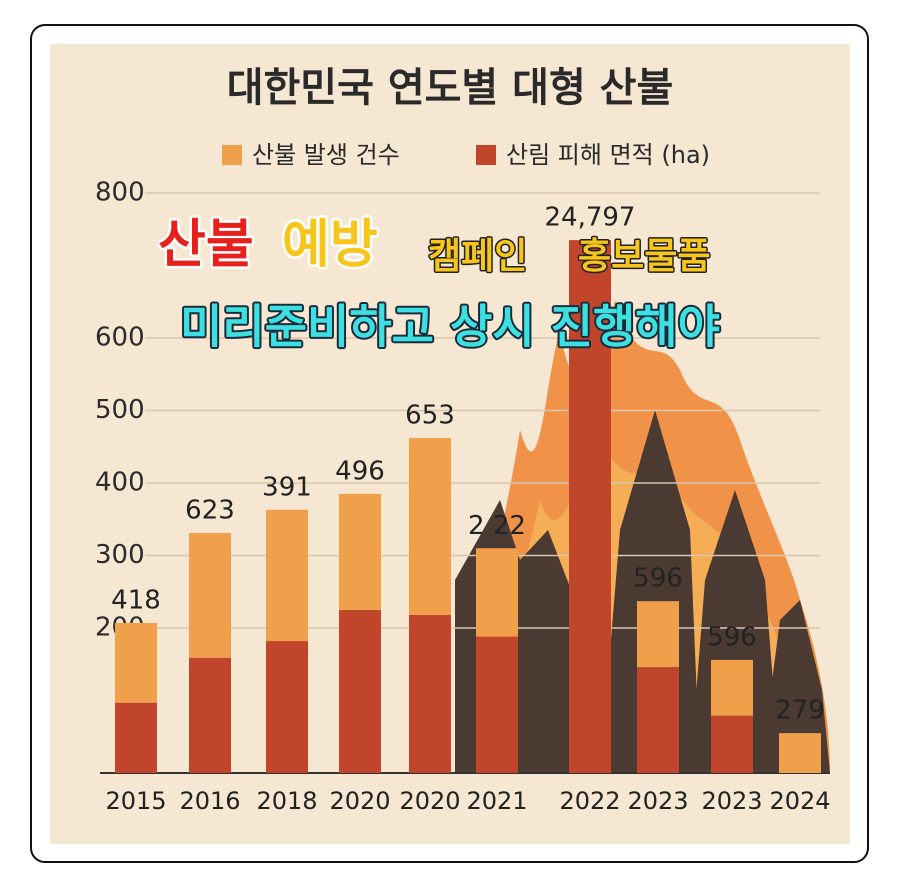 The height and width of the screenshot is (892, 900). What do you see at coordinates (608, 155) in the screenshot?
I see `legend-label: 산림 피해 면적 (ha)` at bounding box center [608, 155].